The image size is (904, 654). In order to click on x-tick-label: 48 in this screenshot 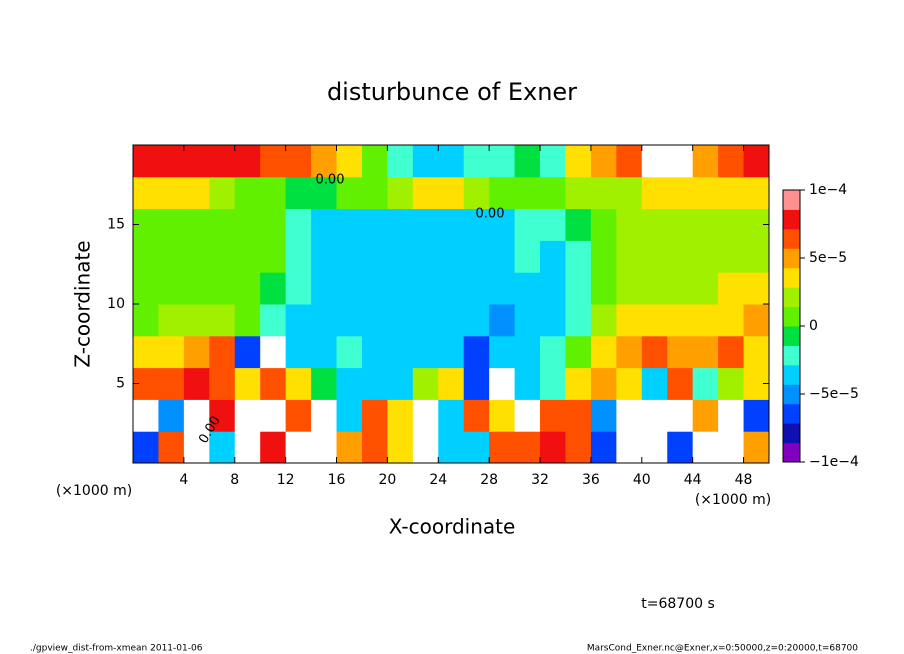, I will do `click(744, 480)`.